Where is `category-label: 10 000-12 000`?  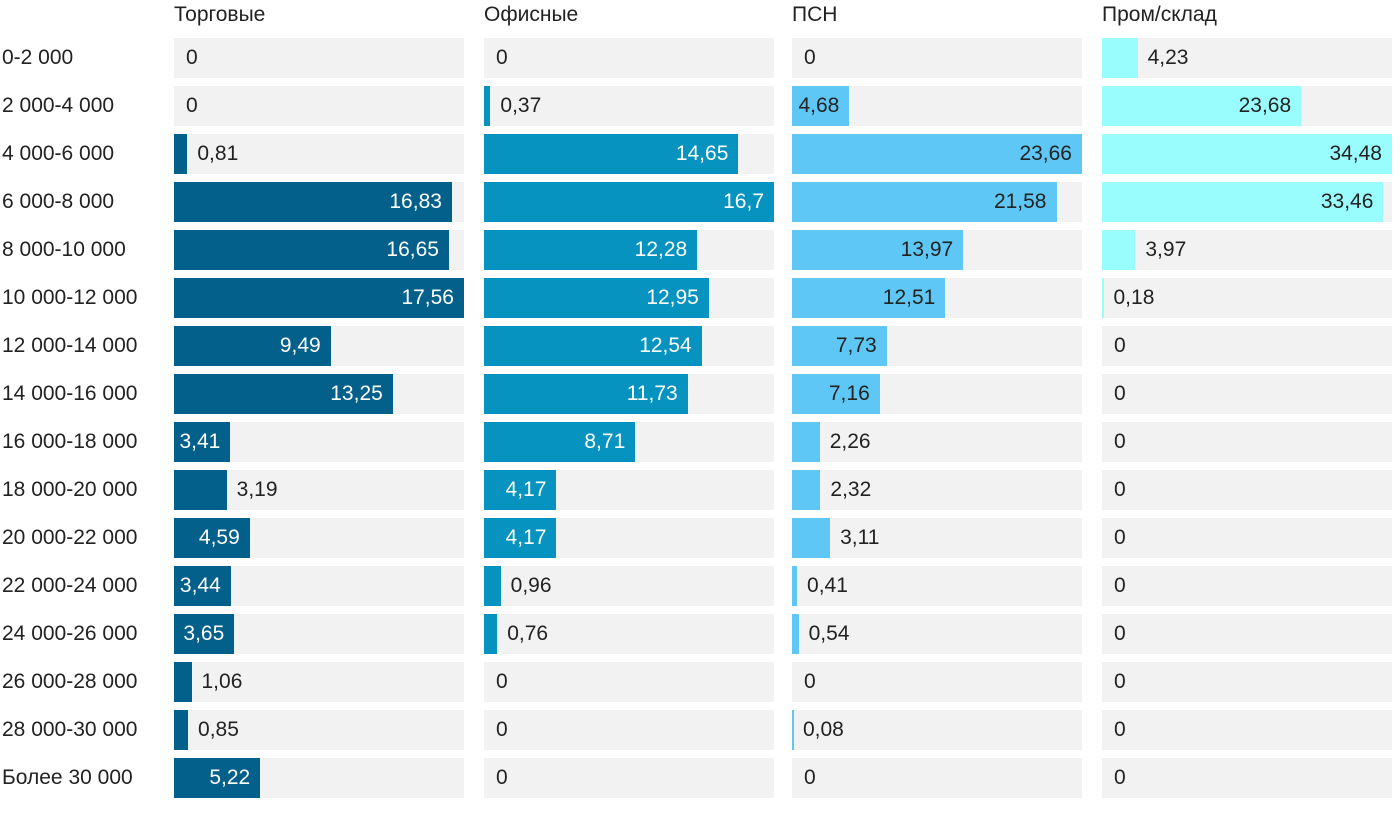 category-label: 10 000-12 000 is located at coordinates (70, 297).